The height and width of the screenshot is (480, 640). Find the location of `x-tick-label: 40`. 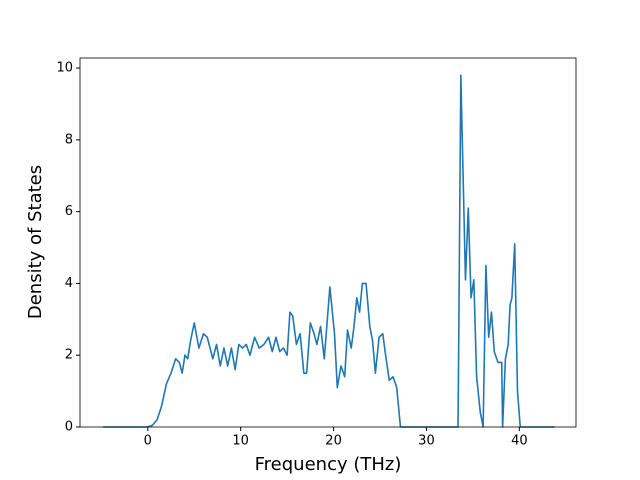

x-tick-label: 40 is located at coordinates (519, 441).